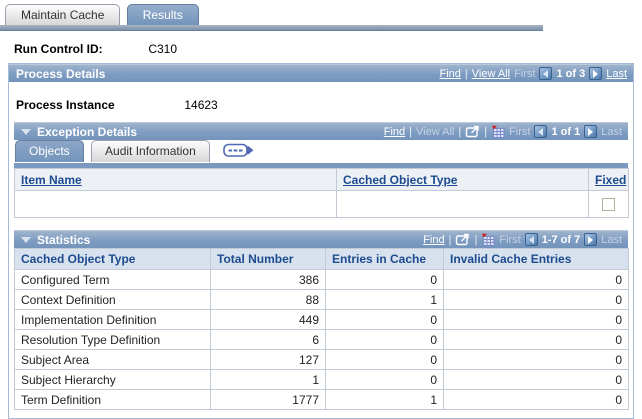 Image resolution: width=642 pixels, height=419 pixels. Describe the element at coordinates (271, 28) in the screenshot. I see `tab-bar` at that location.